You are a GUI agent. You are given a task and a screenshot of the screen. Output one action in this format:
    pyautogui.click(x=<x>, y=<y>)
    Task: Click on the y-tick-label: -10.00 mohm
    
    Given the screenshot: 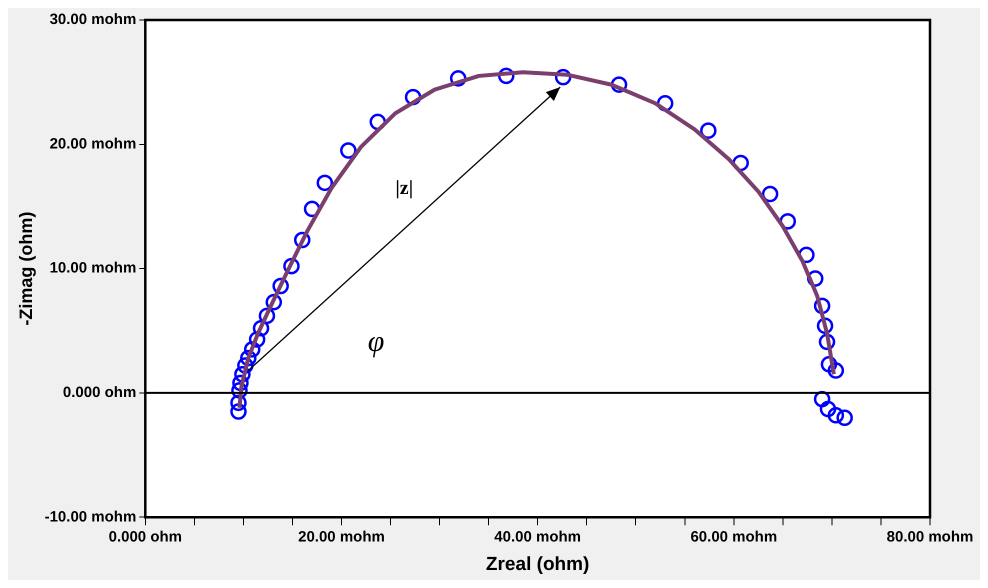 What is the action you would take?
    pyautogui.click(x=90, y=517)
    